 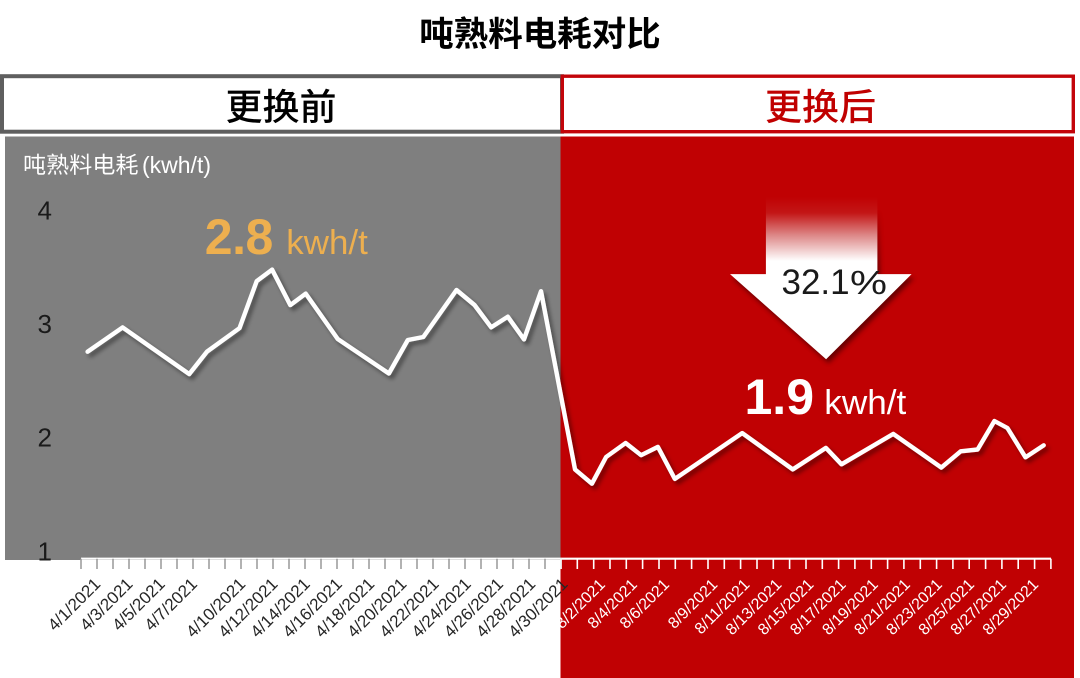 What do you see at coordinates (239, 237) in the screenshot?
I see `svg-text: 2.8` at bounding box center [239, 237].